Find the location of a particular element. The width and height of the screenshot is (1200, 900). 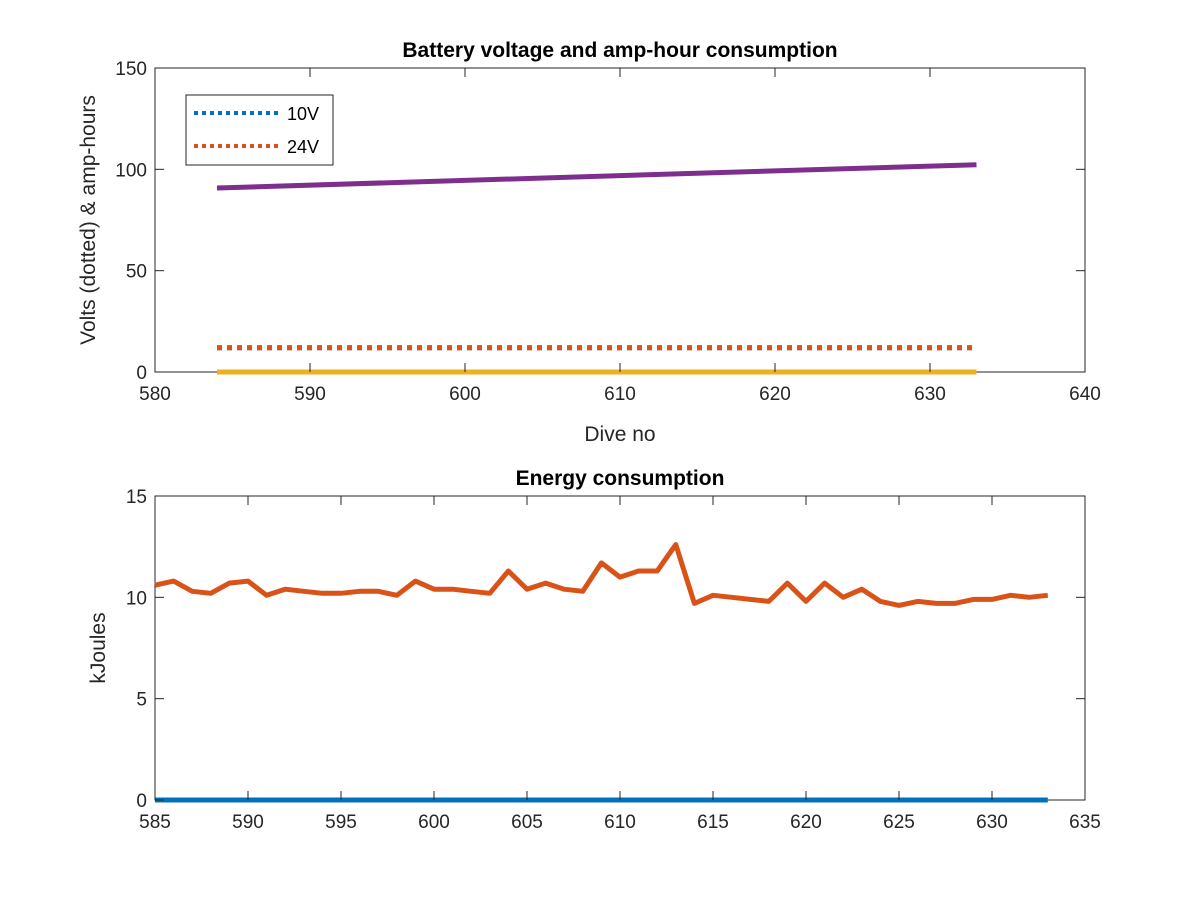

y-tick-label: 10 is located at coordinates (136, 598).